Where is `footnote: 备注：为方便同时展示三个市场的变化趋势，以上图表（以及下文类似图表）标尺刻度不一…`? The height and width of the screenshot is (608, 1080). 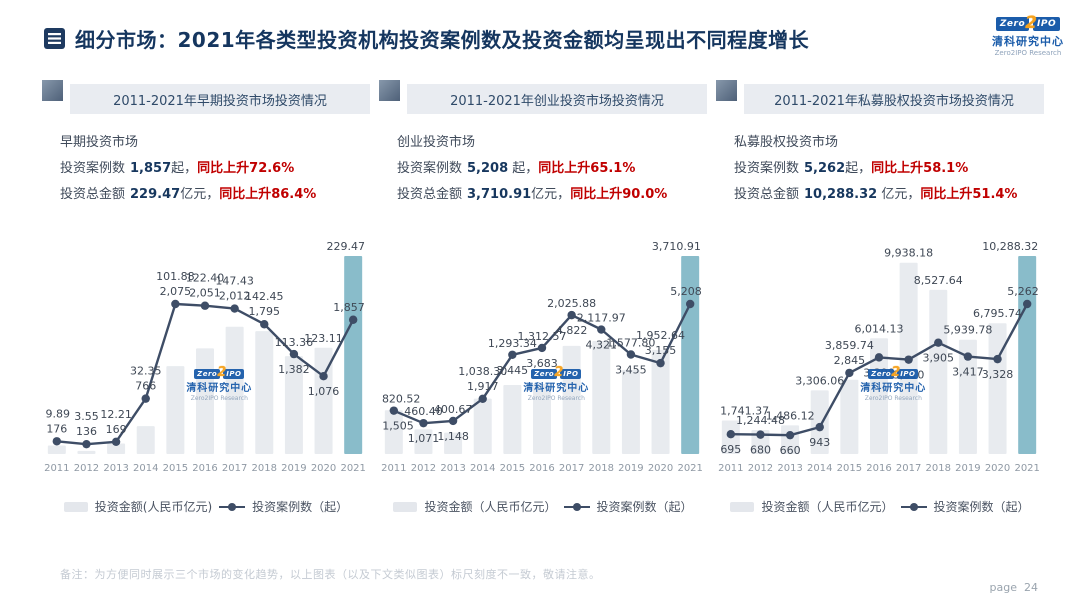
footnote: 备注：为方便同时展示三个市场的变化趋势，以上图表（以及下文类似图表）标尺刻度不一… is located at coordinates (330, 574).